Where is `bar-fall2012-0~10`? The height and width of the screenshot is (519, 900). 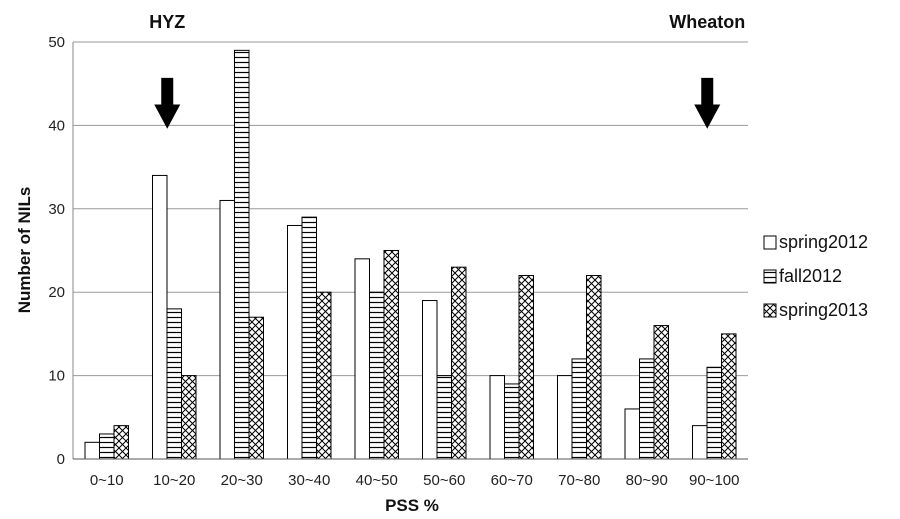 bar-fall2012-0~10 is located at coordinates (107, 446).